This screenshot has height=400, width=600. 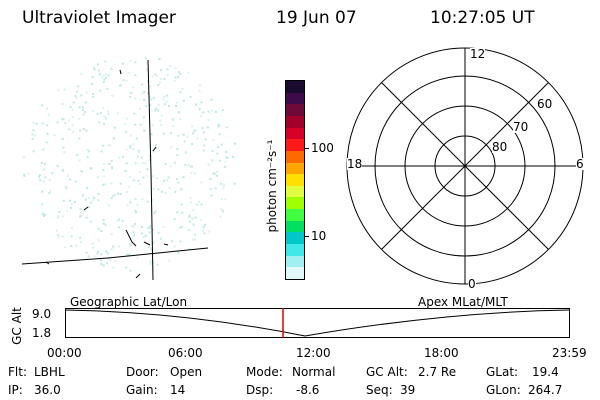 I want to click on info-gain-value: 14, so click(x=178, y=390).